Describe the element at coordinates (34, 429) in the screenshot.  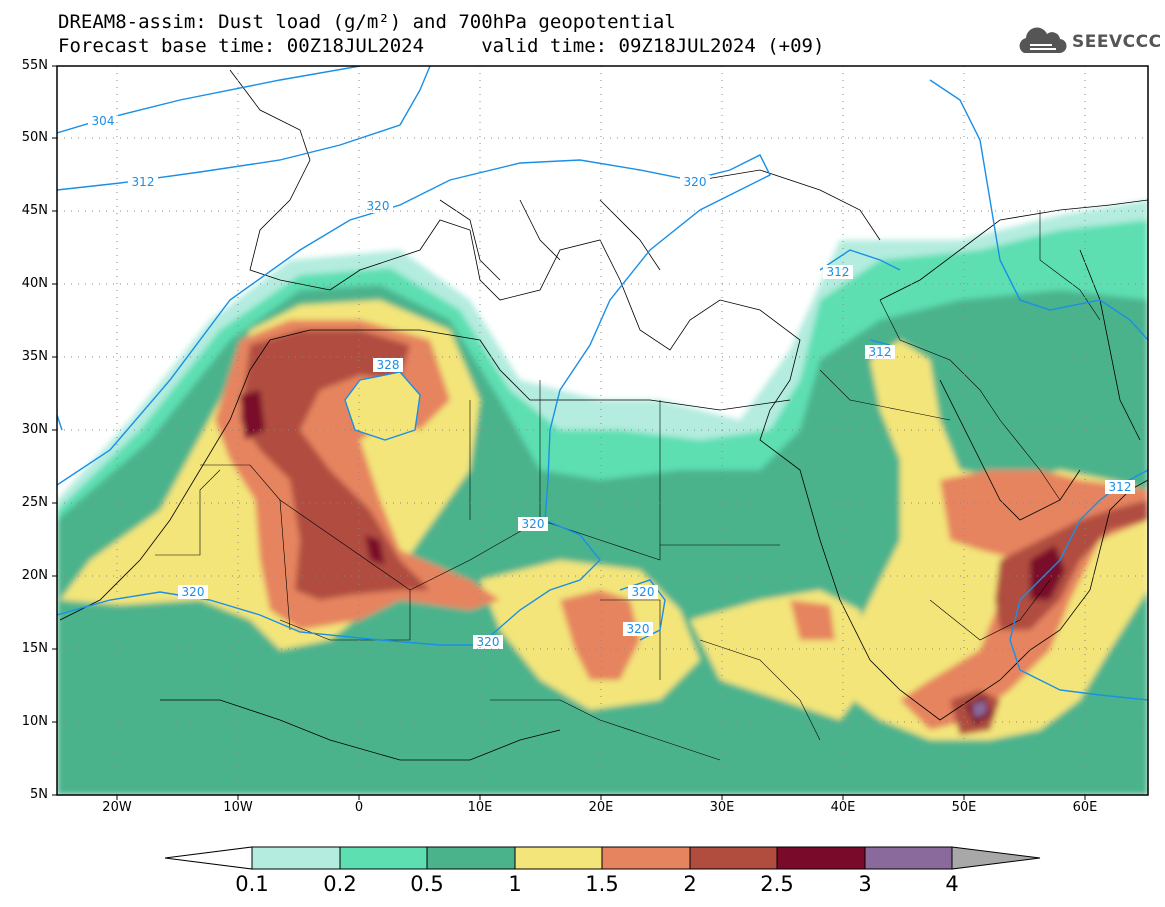
I see `lat-label: 30N` at that location.